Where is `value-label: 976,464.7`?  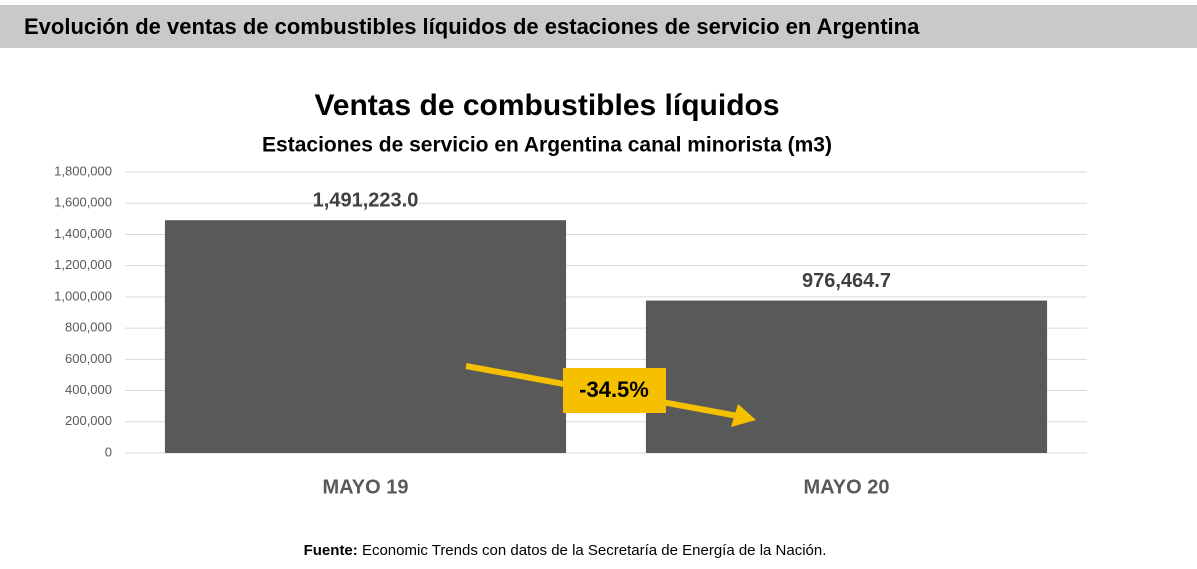
value-label: 976,464.7 is located at coordinates (846, 281).